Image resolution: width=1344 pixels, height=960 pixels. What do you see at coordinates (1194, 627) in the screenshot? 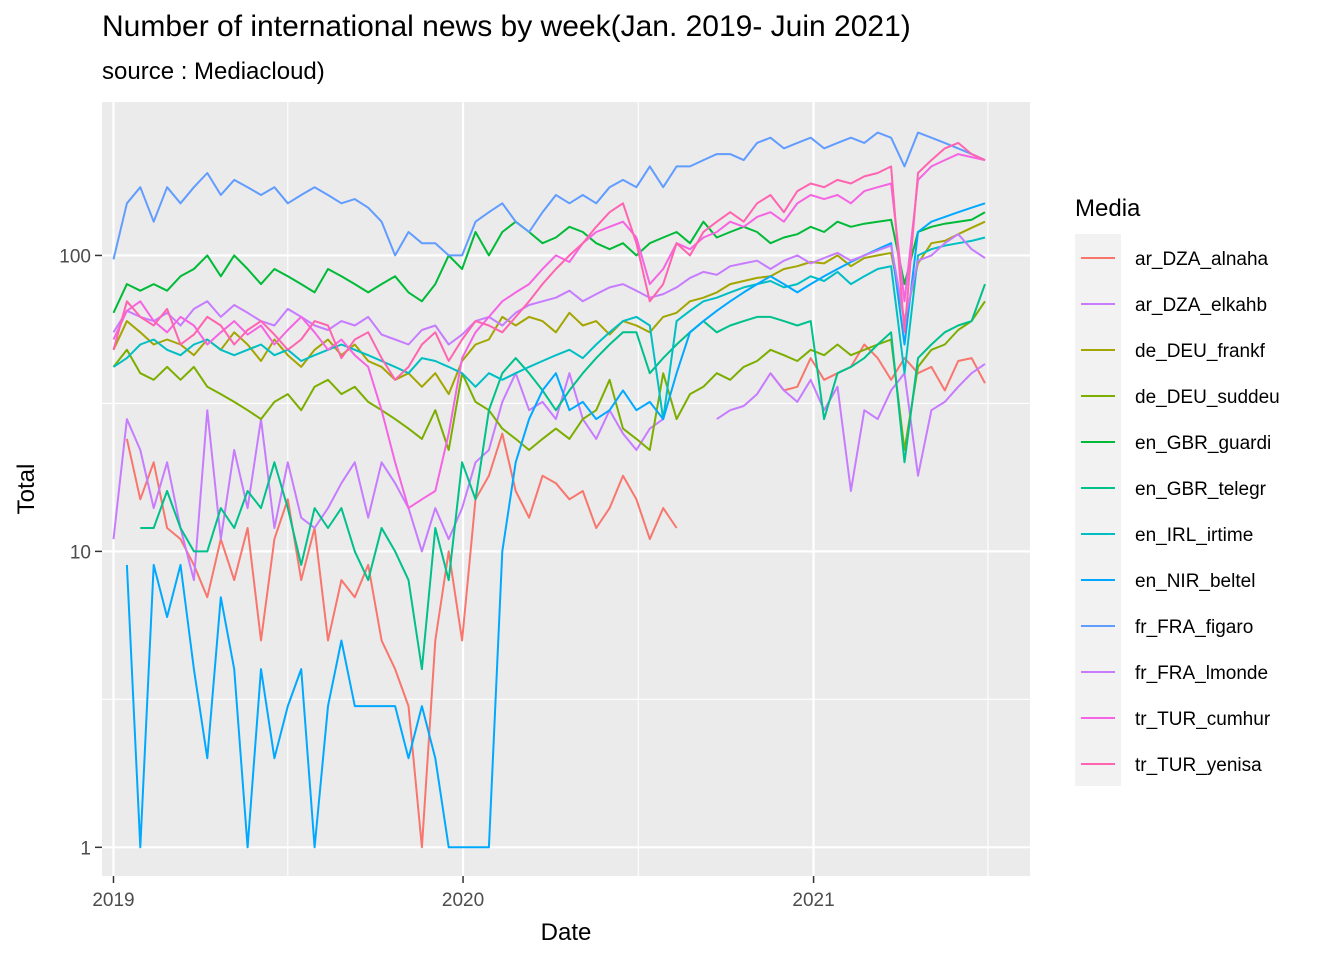
I see `legend-label: fr_FRA_figaro` at bounding box center [1194, 627].